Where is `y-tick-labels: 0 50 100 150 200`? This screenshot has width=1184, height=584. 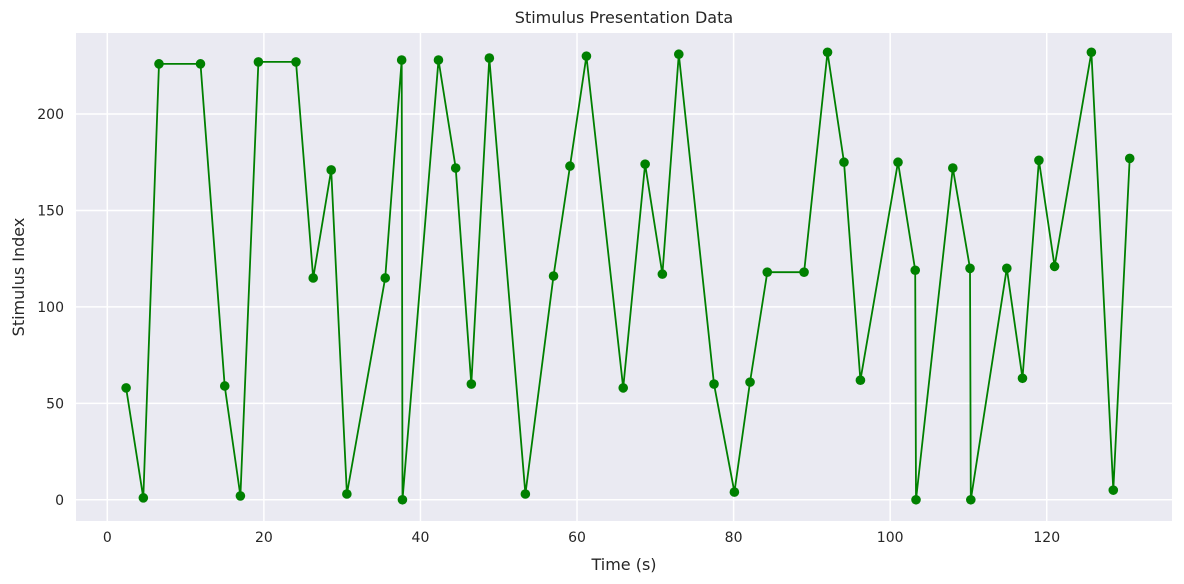 y-tick-labels: 0 50 100 150 200 is located at coordinates (50, 308).